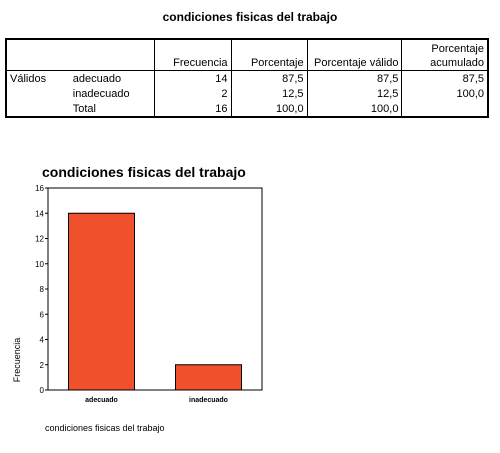 This screenshot has width=500, height=453. What do you see at coordinates (28, 78) in the screenshot?
I see `row-group: Válidos` at bounding box center [28, 78].